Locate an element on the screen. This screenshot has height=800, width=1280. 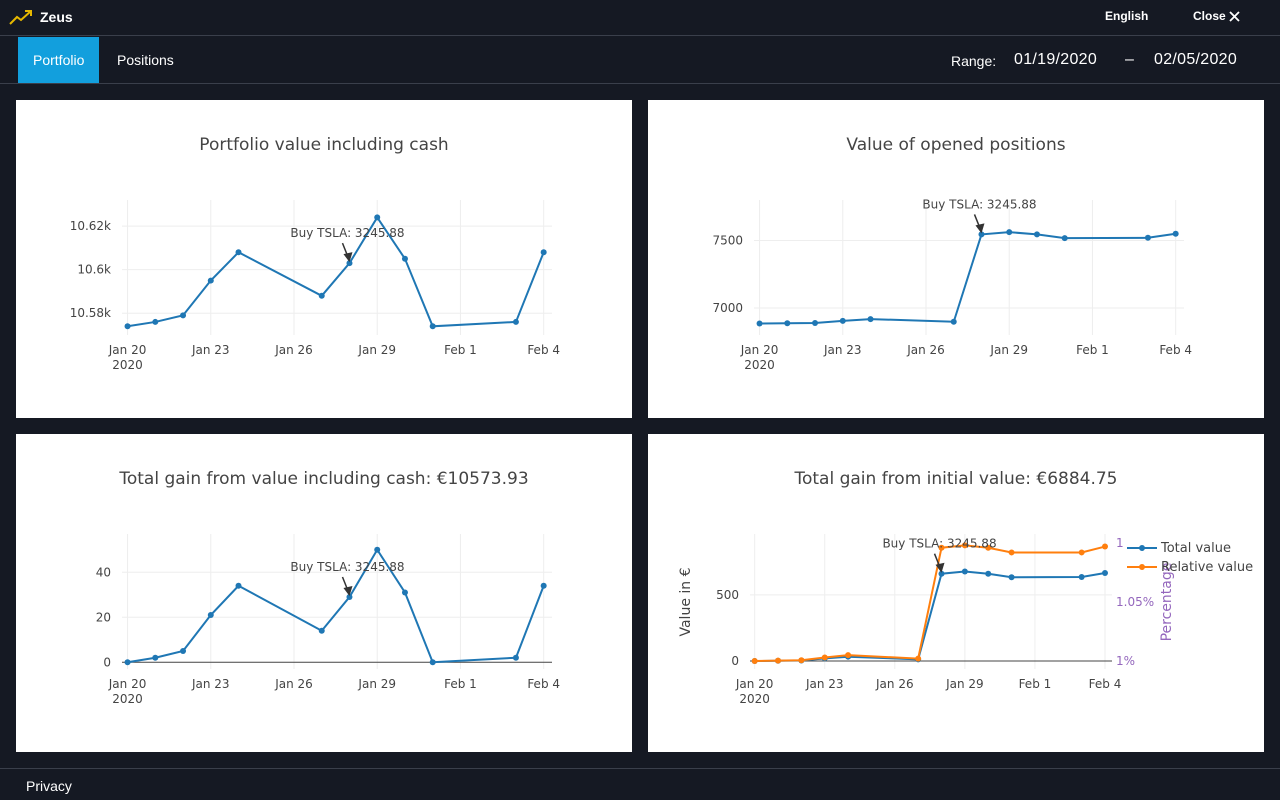
y2-tick-label: 1% is located at coordinates (1125, 661).